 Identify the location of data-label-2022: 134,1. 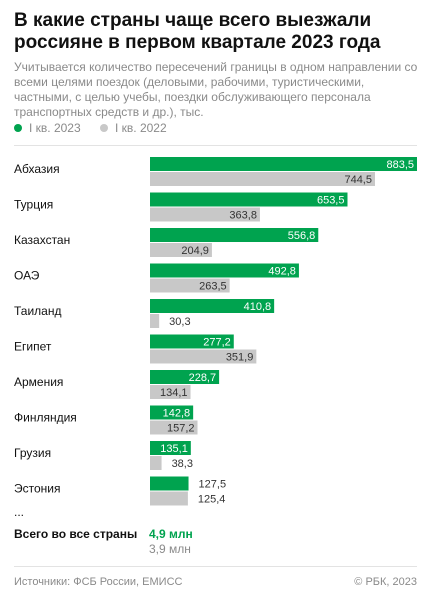
(174, 393).